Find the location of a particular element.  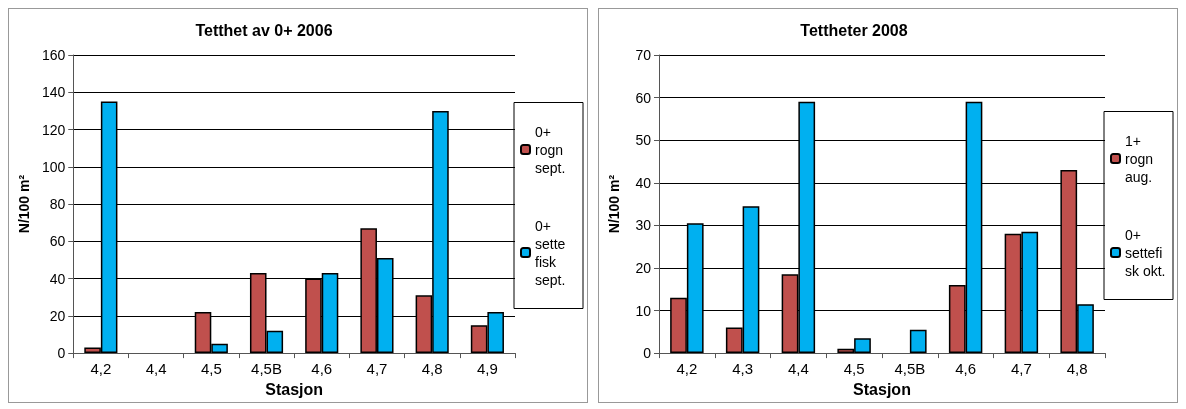

y-tick-label: 10 is located at coordinates (643, 310).